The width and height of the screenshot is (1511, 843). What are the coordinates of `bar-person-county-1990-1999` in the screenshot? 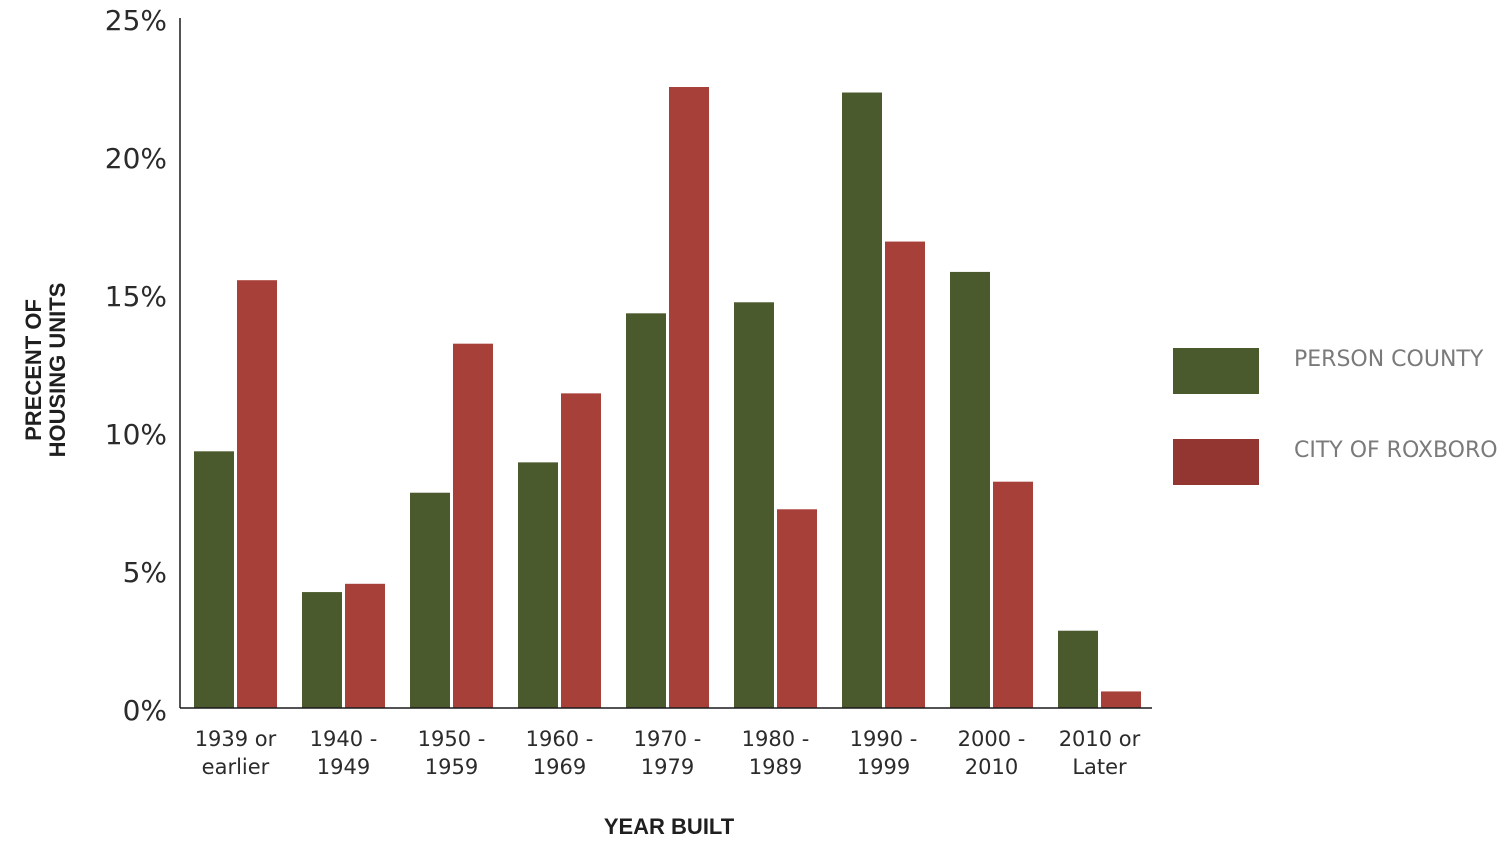 It's located at (862, 400).